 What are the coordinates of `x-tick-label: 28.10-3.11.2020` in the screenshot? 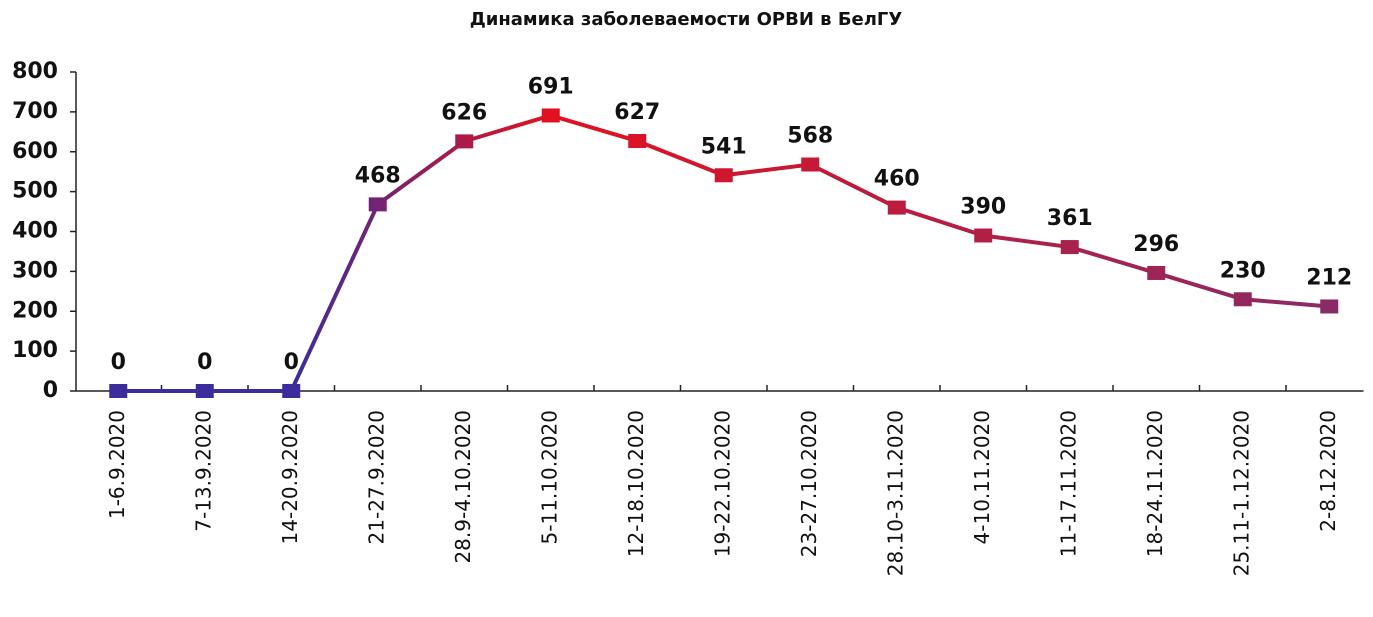 It's located at (895, 493).